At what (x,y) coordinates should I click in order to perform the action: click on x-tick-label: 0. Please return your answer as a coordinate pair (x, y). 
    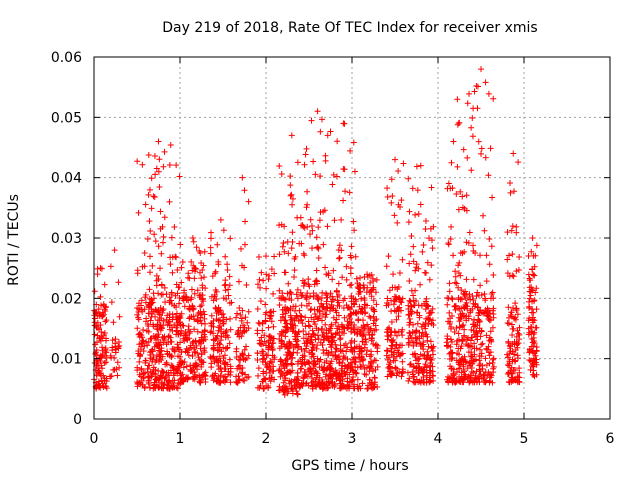
    Looking at the image, I should click on (94, 439).